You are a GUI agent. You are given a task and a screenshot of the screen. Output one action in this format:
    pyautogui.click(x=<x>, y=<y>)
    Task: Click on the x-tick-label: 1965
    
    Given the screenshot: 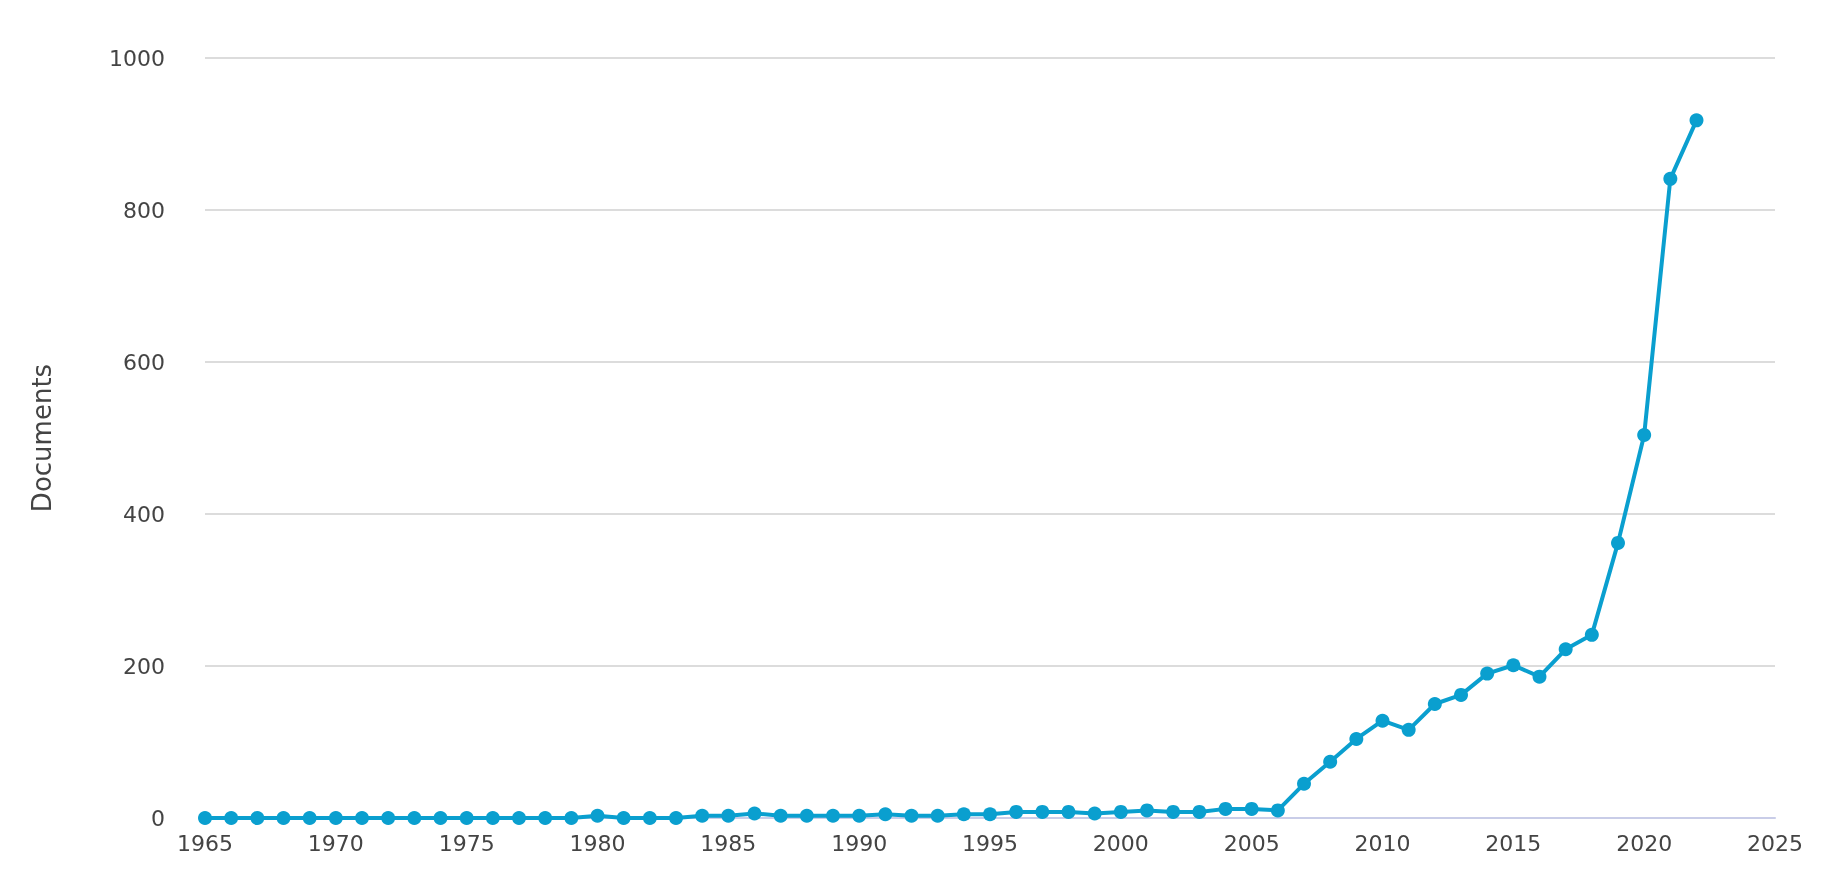 What is the action you would take?
    pyautogui.click(x=205, y=843)
    